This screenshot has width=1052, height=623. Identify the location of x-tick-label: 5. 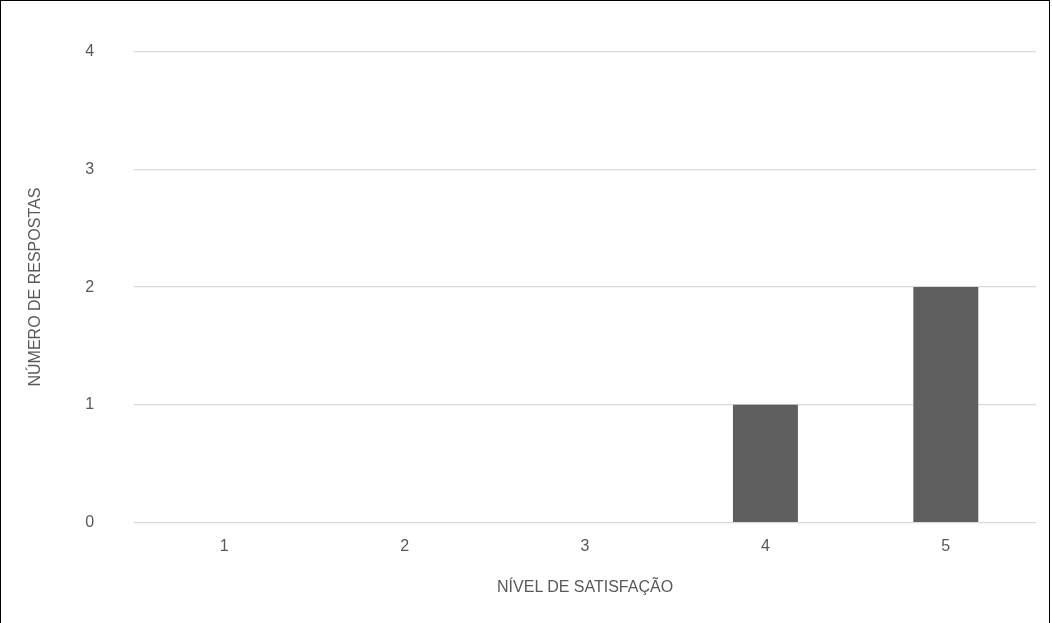
(946, 545).